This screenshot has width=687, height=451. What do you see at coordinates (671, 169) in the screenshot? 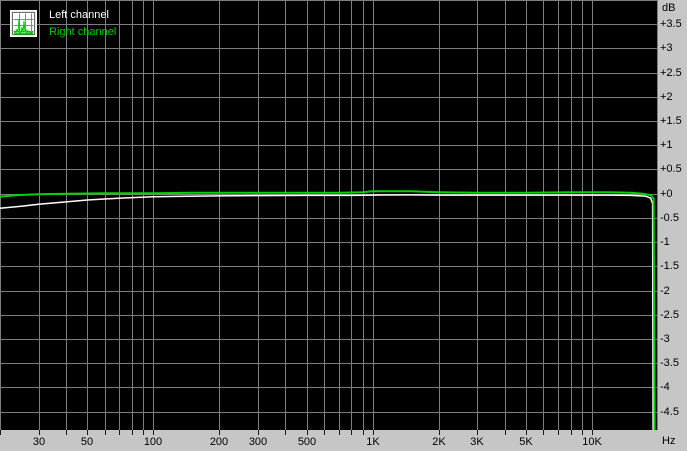
I see `y-axis-tick-label: +0.5` at bounding box center [671, 169].